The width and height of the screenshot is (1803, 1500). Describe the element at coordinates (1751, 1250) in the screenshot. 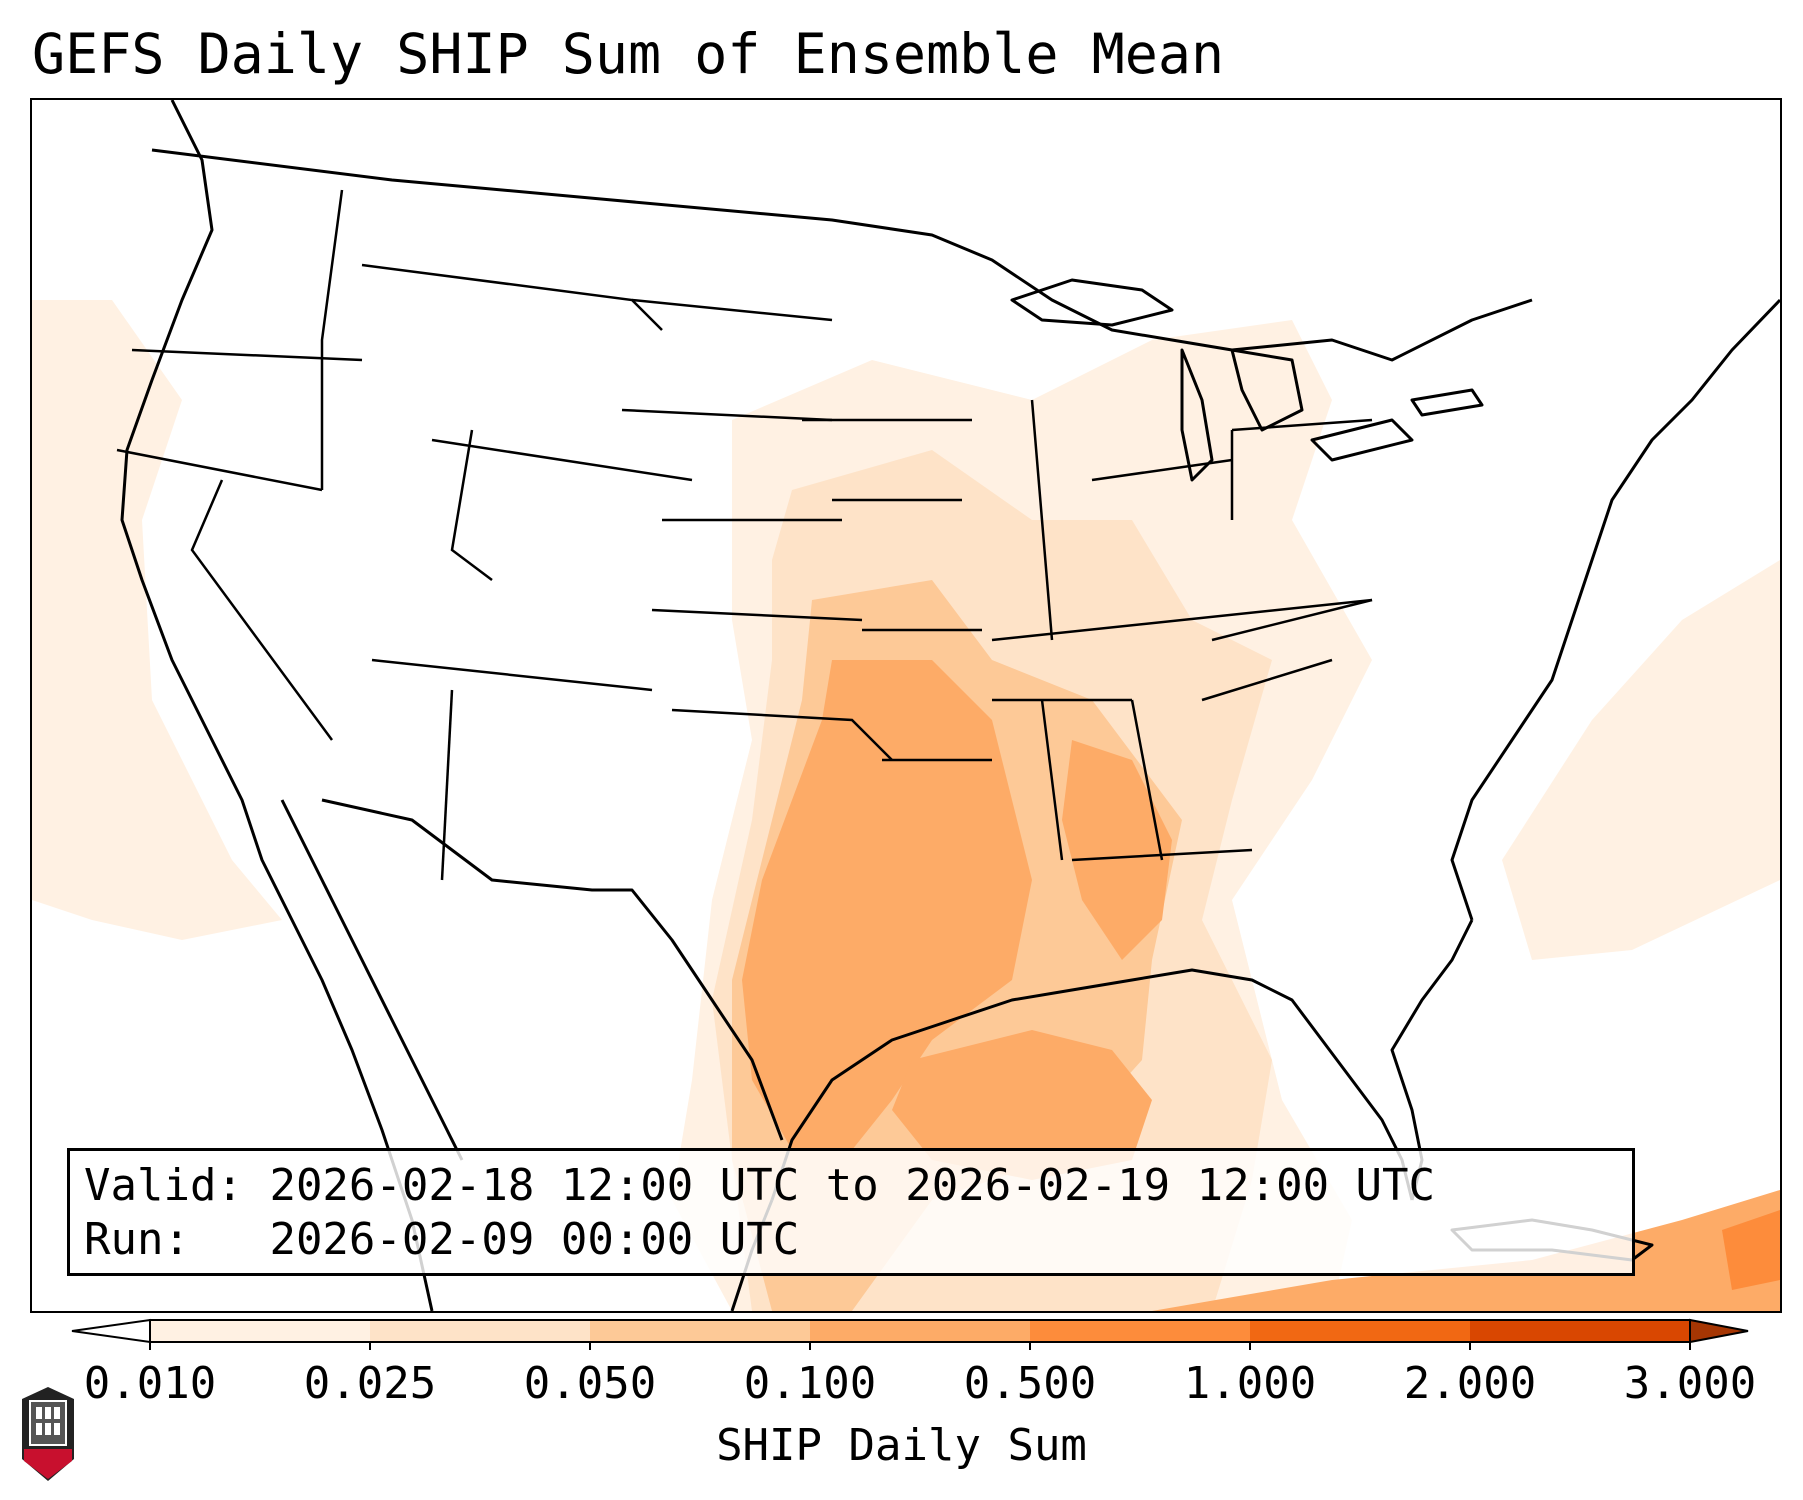

I see `shade-caribbean-strong` at that location.